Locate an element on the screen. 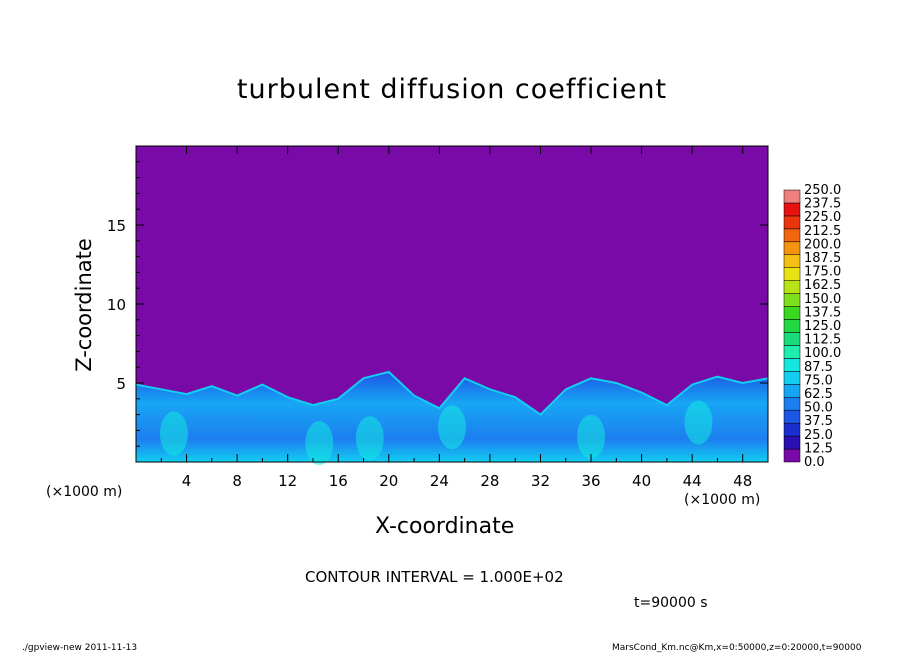  colorbar-label: 225.0 is located at coordinates (822, 217).